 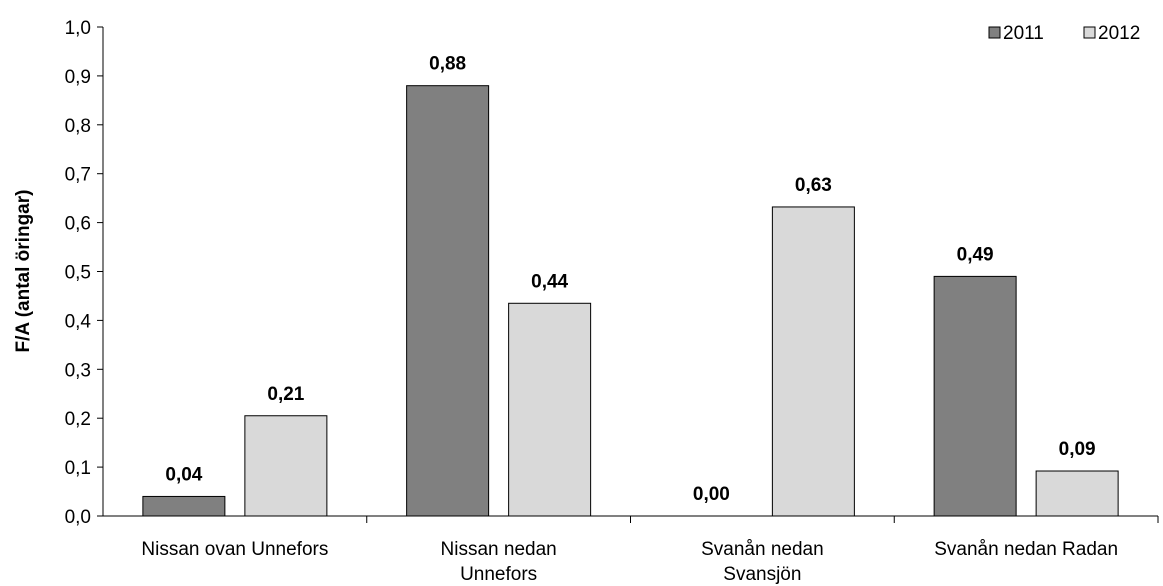 I want to click on category-label: Svansjön, so click(x=762, y=574).